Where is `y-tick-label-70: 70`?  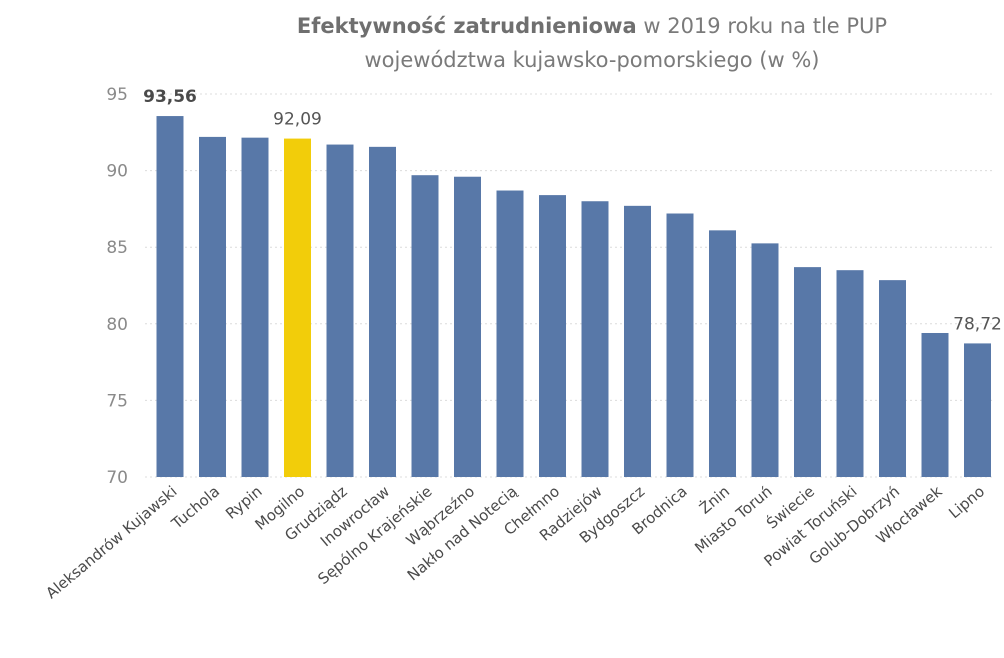 y-tick-label-70: 70 is located at coordinates (117, 478).